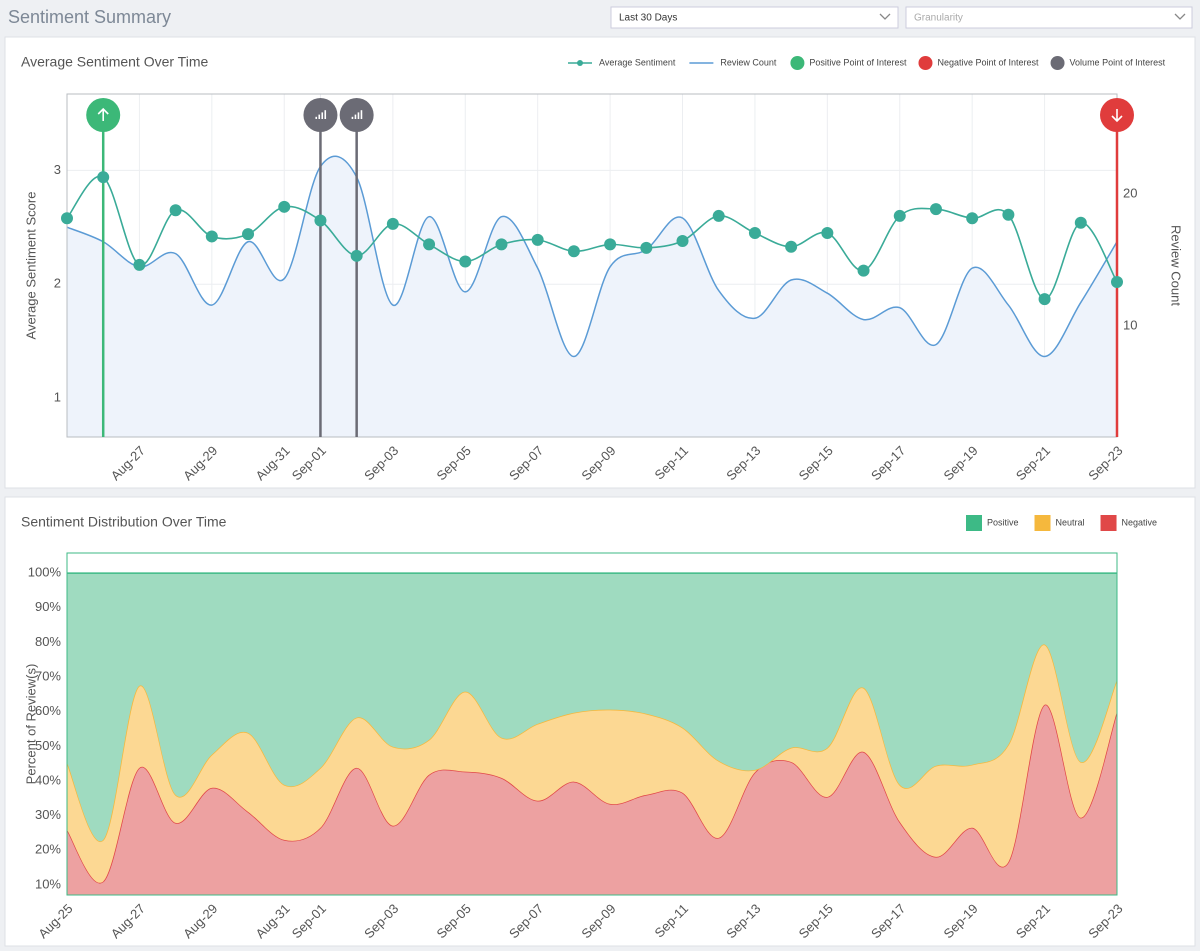 The height and width of the screenshot is (951, 1200). I want to click on y-tick-label: 60%, so click(48, 710).